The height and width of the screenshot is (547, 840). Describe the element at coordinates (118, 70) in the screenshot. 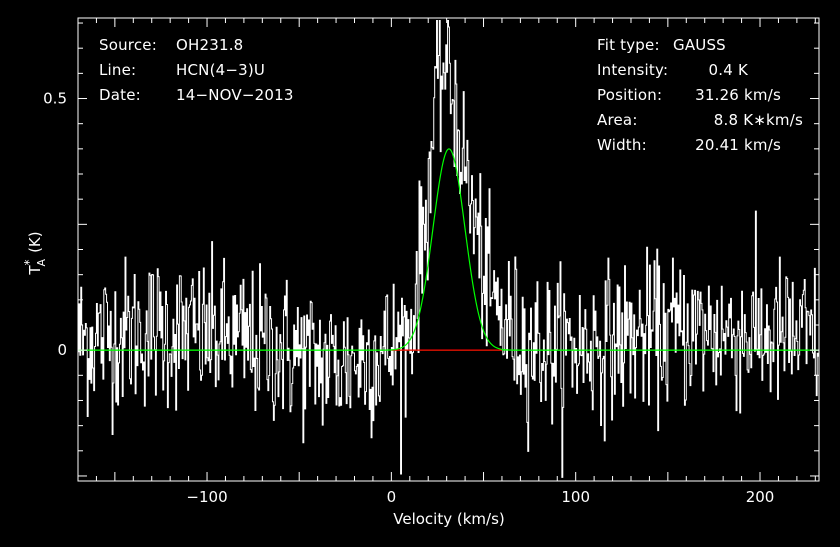

I see `line-label: Line:` at that location.